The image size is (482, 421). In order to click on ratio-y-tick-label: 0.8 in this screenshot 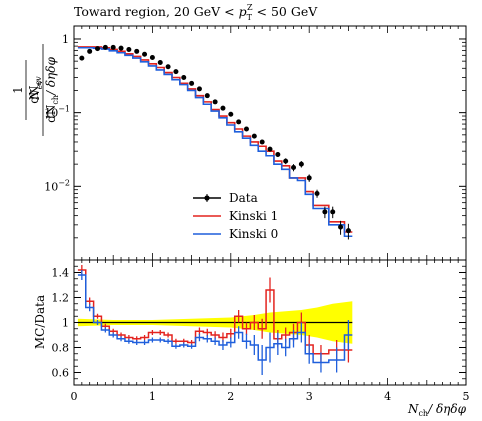, I will do `click(61, 348)`.